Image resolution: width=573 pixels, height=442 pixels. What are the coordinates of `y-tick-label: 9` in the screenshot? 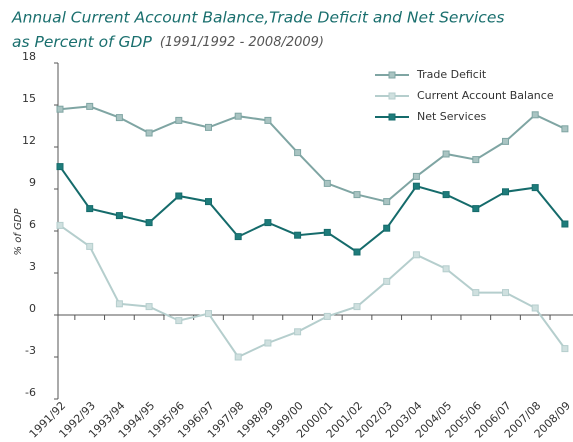 It's located at (32, 182).